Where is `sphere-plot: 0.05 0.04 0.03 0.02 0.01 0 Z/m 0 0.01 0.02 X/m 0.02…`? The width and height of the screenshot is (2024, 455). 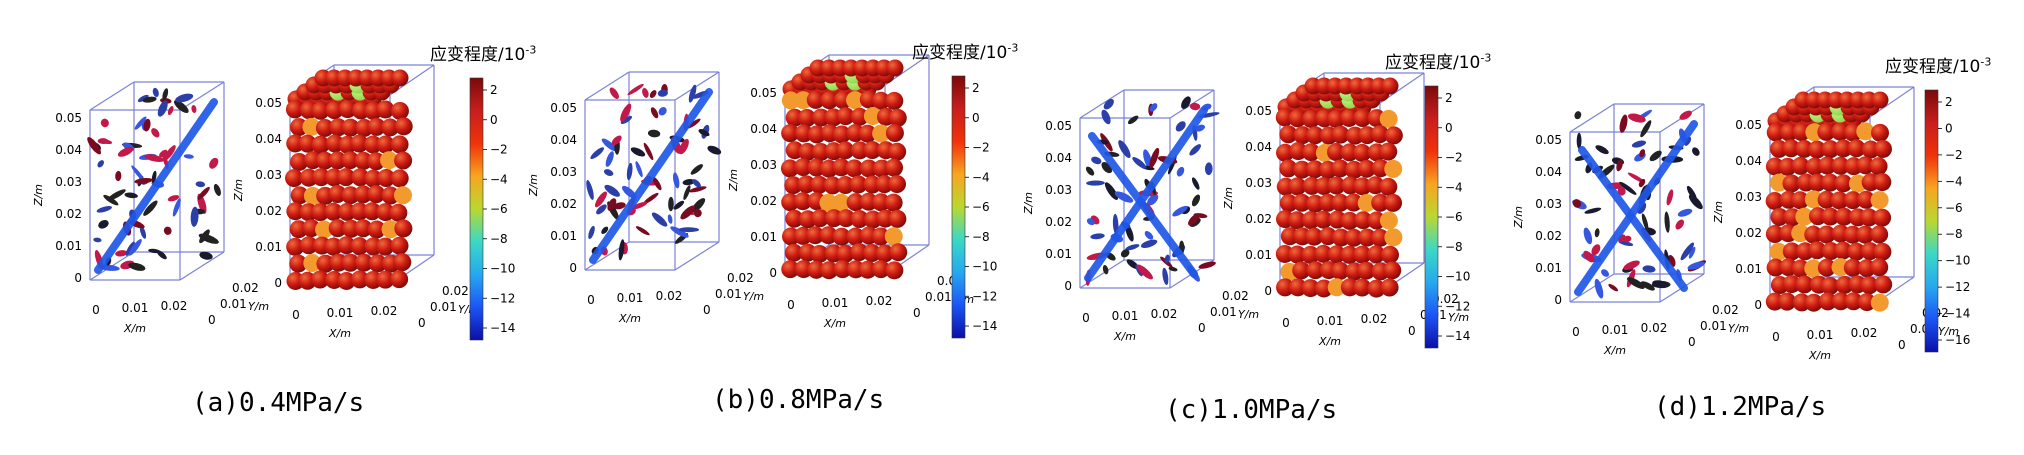
sphere-plot: 0.05 0.04 0.03 0.02 0.01 0 Z/m 0 0.01 0.02 X/m 0.02… is located at coordinates (850, 192).